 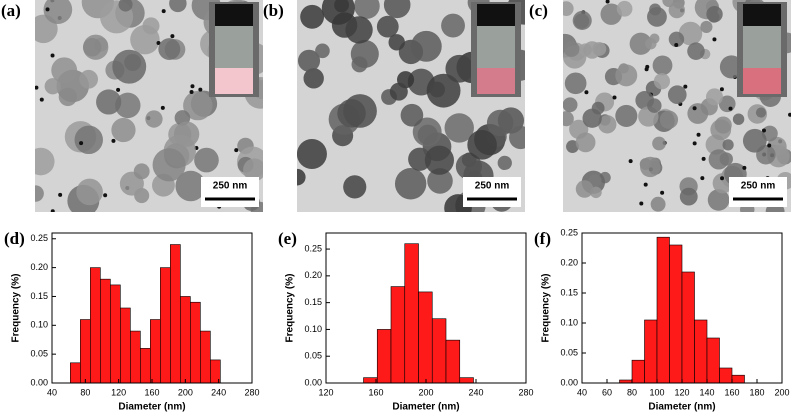 What do you see at coordinates (632, 392) in the screenshot?
I see `x-tick-label: 80` at bounding box center [632, 392].